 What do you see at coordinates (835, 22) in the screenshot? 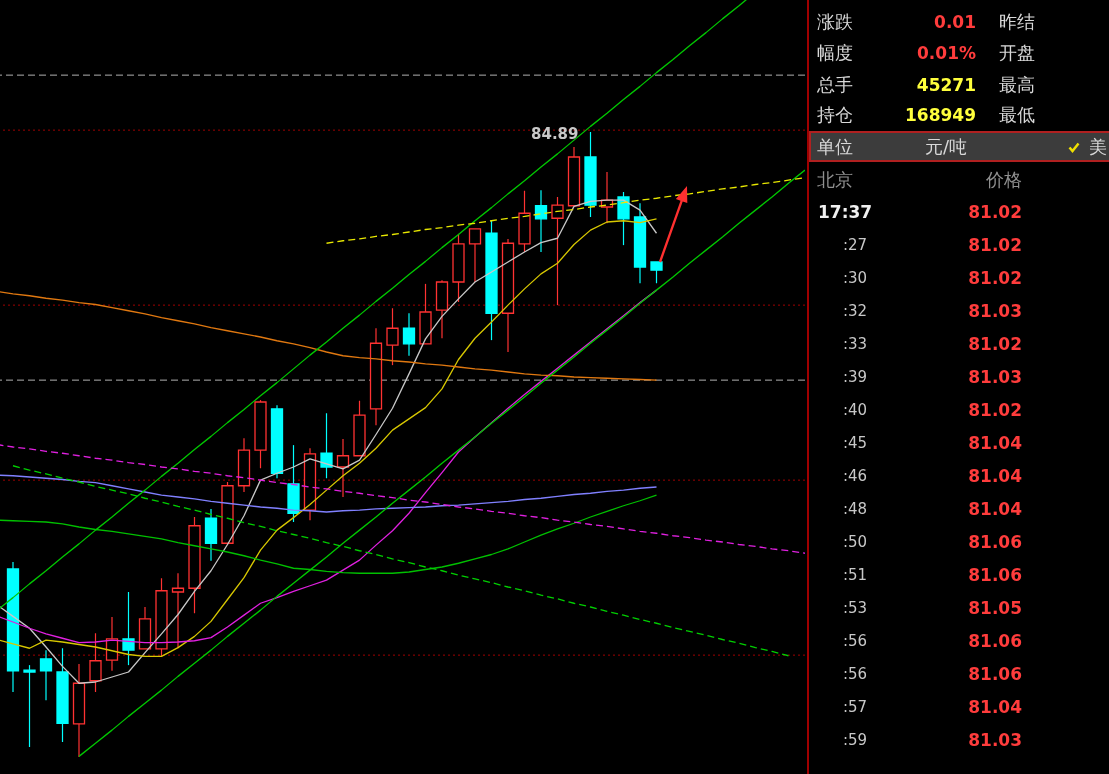
I see `text: 涨跌` at bounding box center [835, 22].